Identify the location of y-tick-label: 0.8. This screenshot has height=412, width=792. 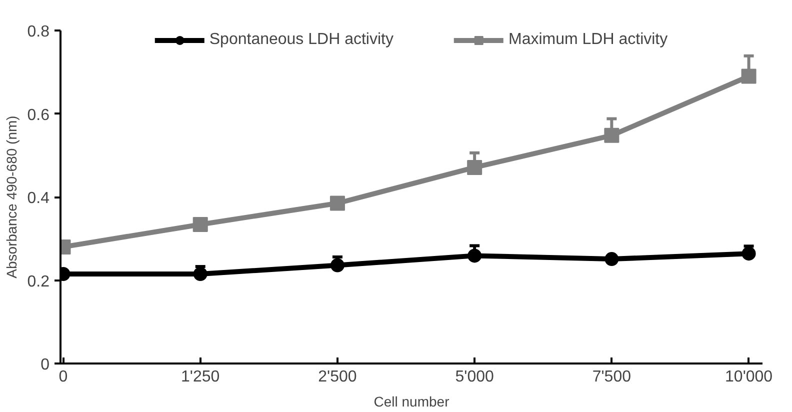
(38, 32).